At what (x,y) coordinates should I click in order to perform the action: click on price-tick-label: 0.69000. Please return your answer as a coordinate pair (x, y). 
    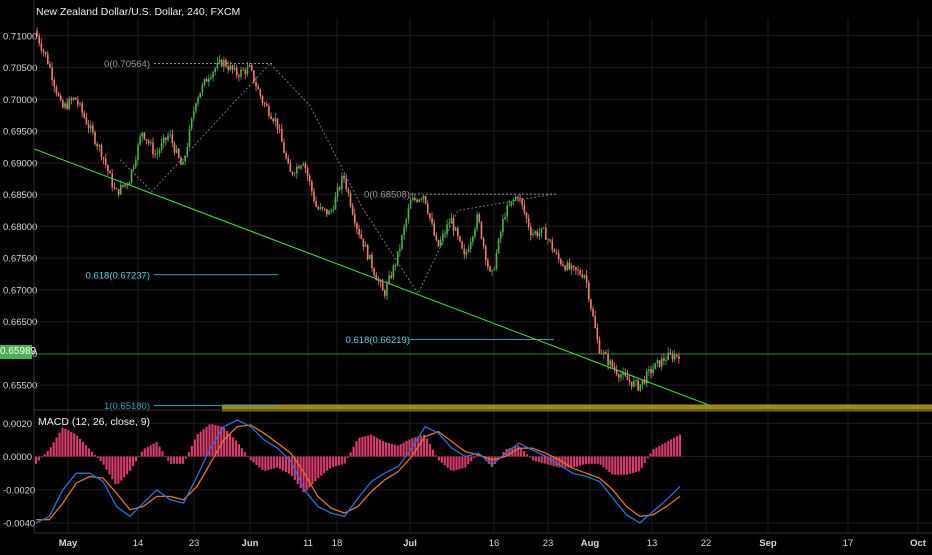
    Looking at the image, I should click on (20, 163).